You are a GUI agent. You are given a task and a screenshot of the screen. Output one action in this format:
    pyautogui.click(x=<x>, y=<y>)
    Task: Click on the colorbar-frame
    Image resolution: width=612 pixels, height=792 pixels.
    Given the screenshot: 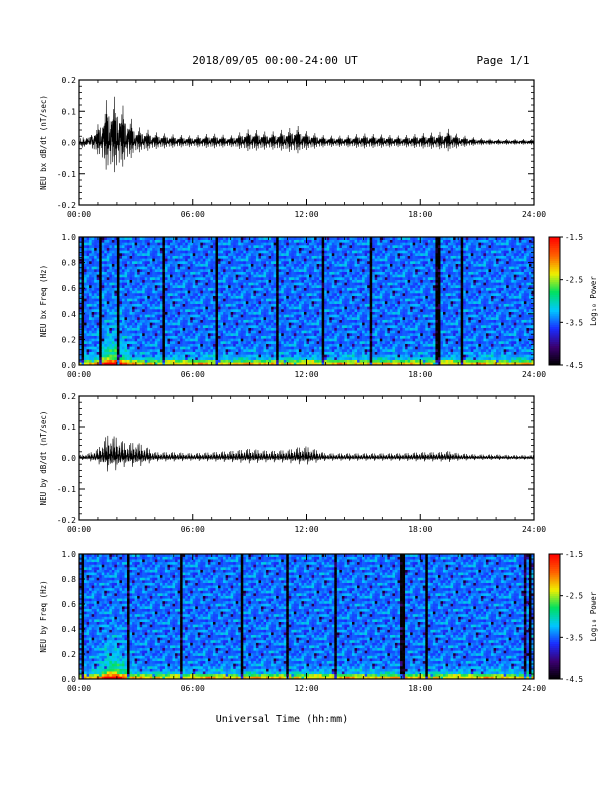 What is the action you would take?
    pyautogui.click(x=554, y=616)
    